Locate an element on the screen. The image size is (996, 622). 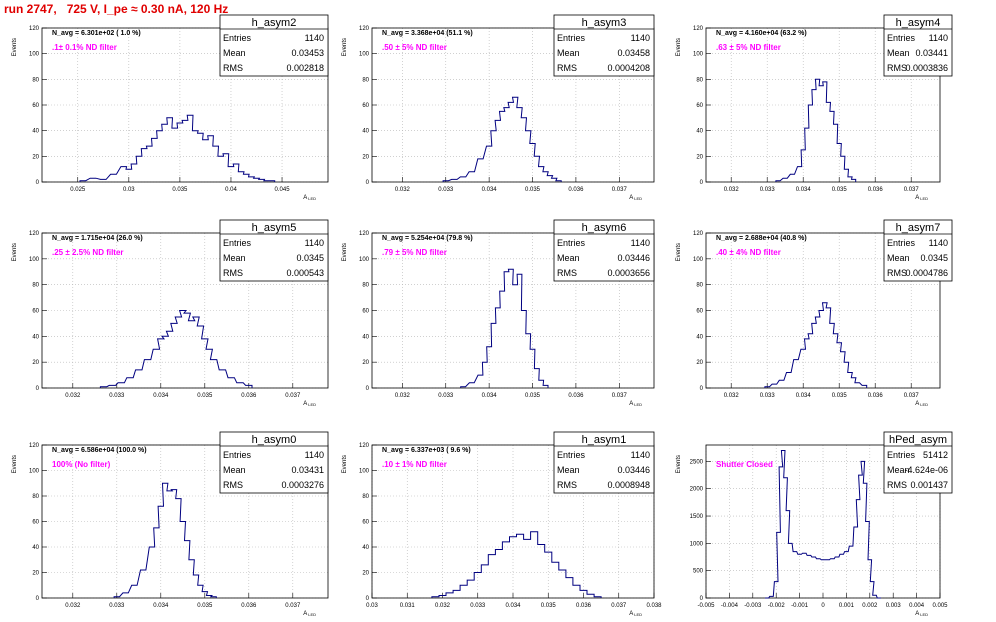
histogram-name: h_asym4 is located at coordinates (918, 23).